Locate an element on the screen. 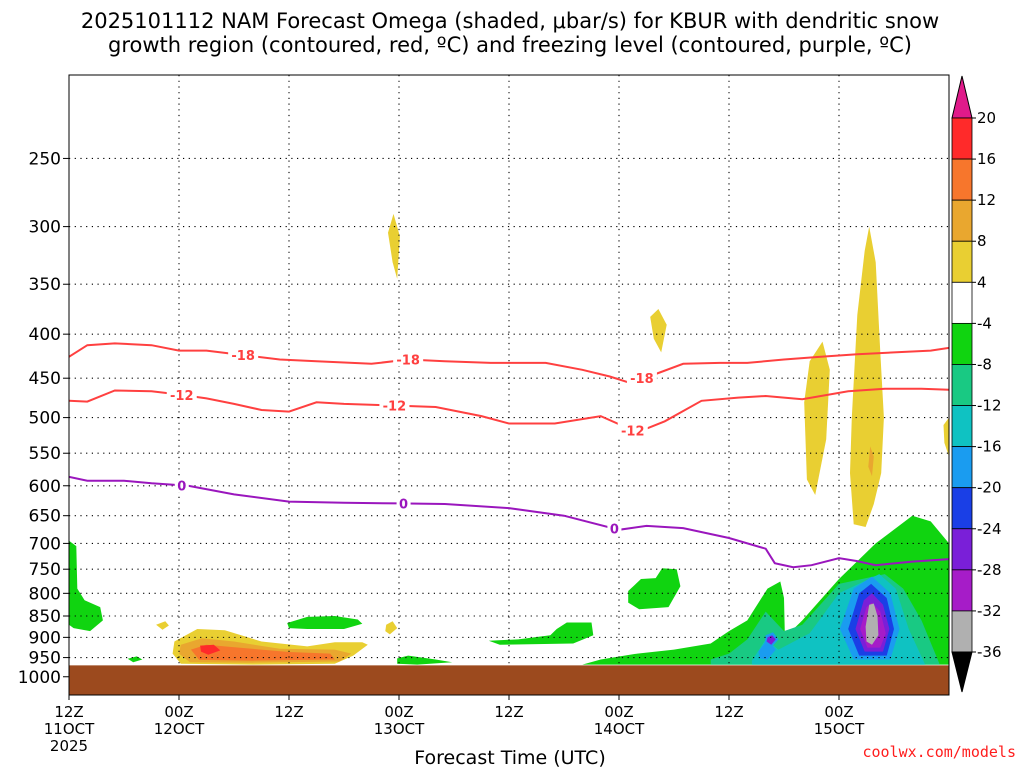  label-zero-3: 0 is located at coordinates (614, 530).